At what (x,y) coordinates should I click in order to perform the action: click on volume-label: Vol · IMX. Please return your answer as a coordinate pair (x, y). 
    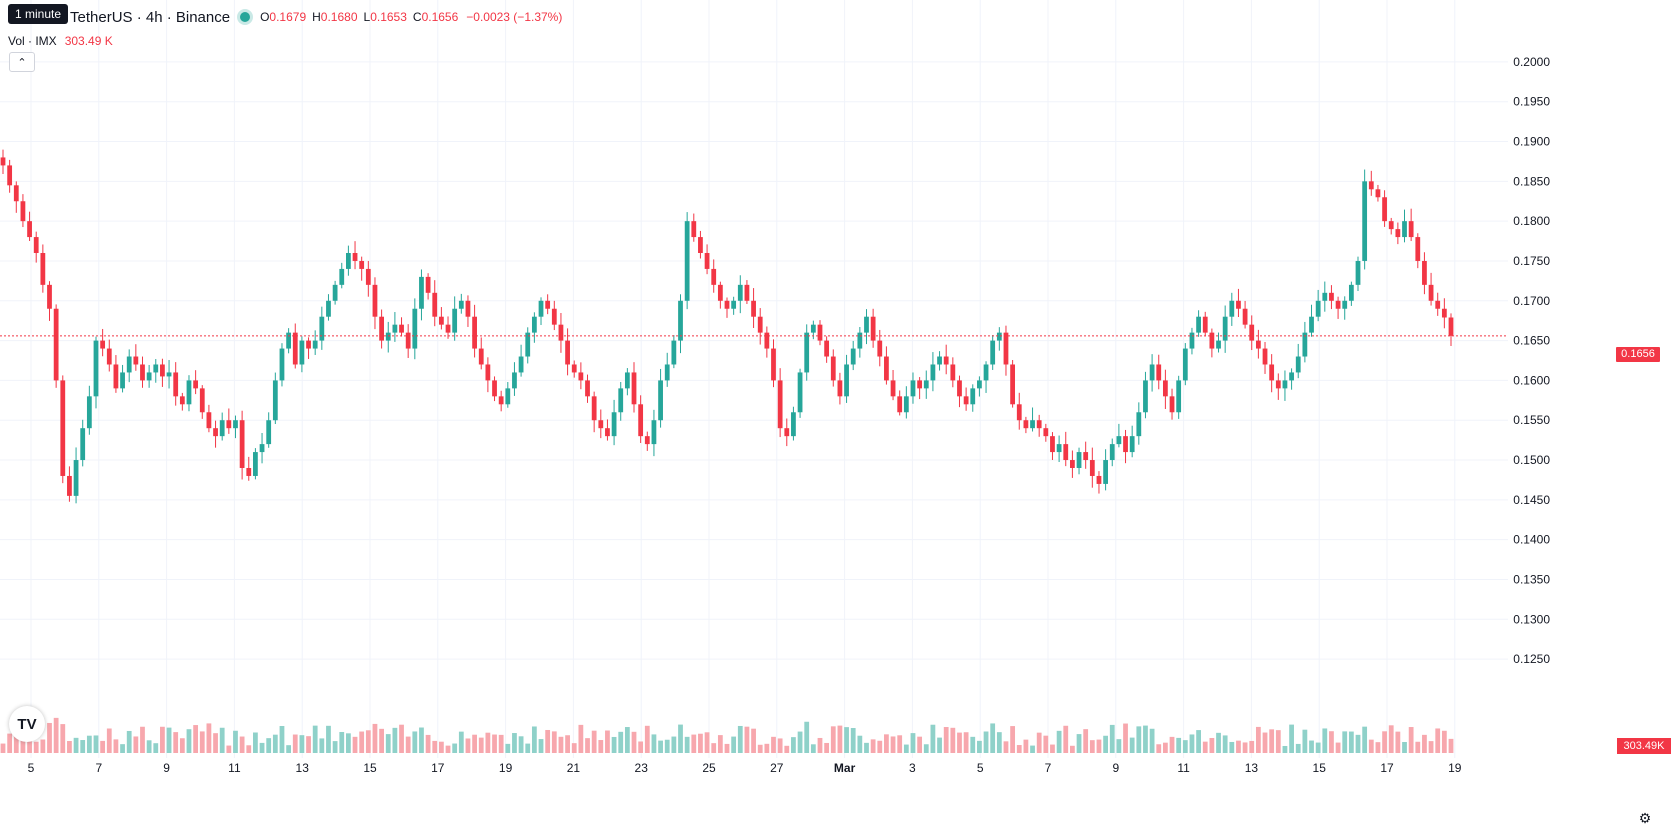
    Looking at the image, I should click on (32, 41).